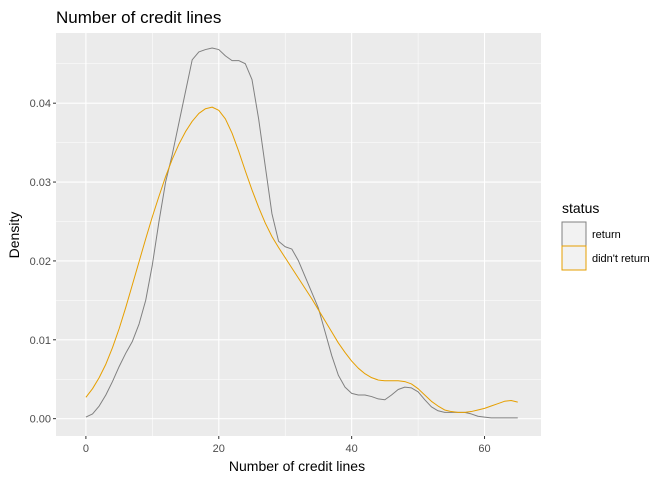  Describe the element at coordinates (580, 208) in the screenshot. I see `legend-title: status` at that location.